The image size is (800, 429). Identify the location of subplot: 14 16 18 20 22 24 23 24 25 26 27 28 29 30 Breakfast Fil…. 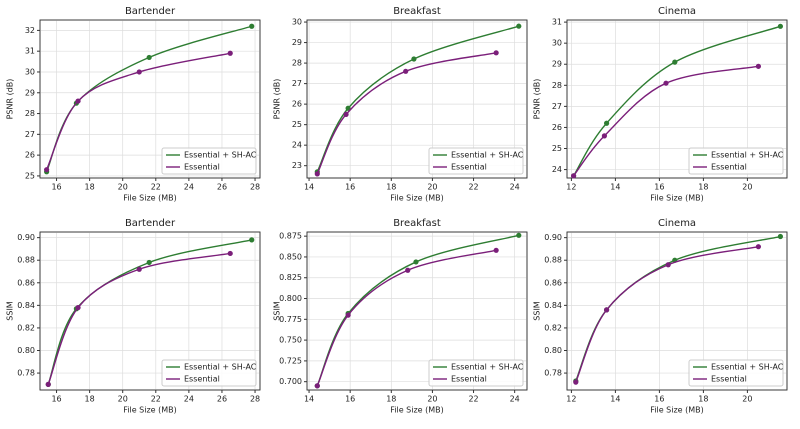
(400, 104).